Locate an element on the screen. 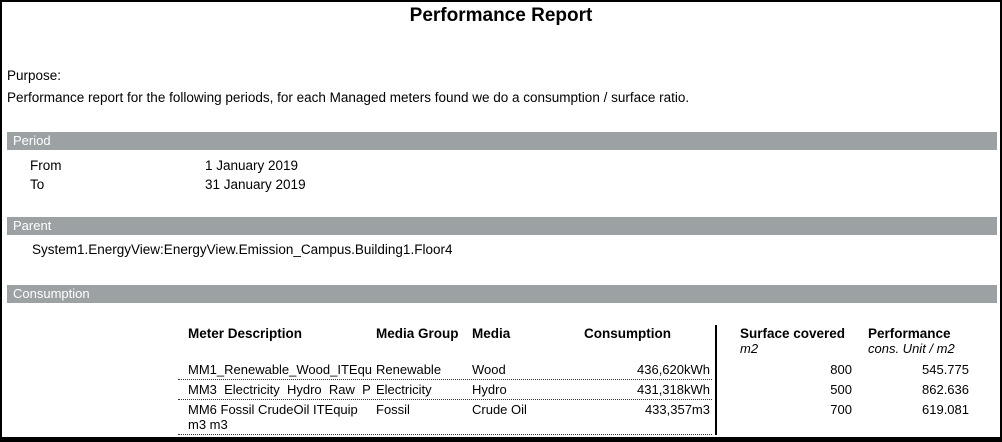  period-from-label: From is located at coordinates (46, 165).